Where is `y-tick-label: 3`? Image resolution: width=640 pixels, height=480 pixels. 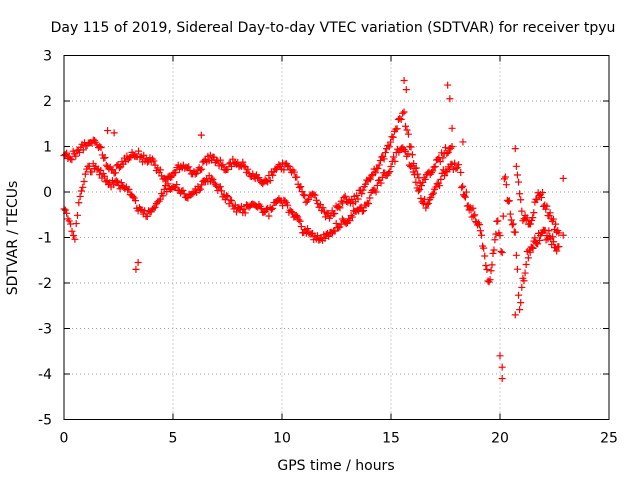
y-tick-label: 3 is located at coordinates (47, 57).